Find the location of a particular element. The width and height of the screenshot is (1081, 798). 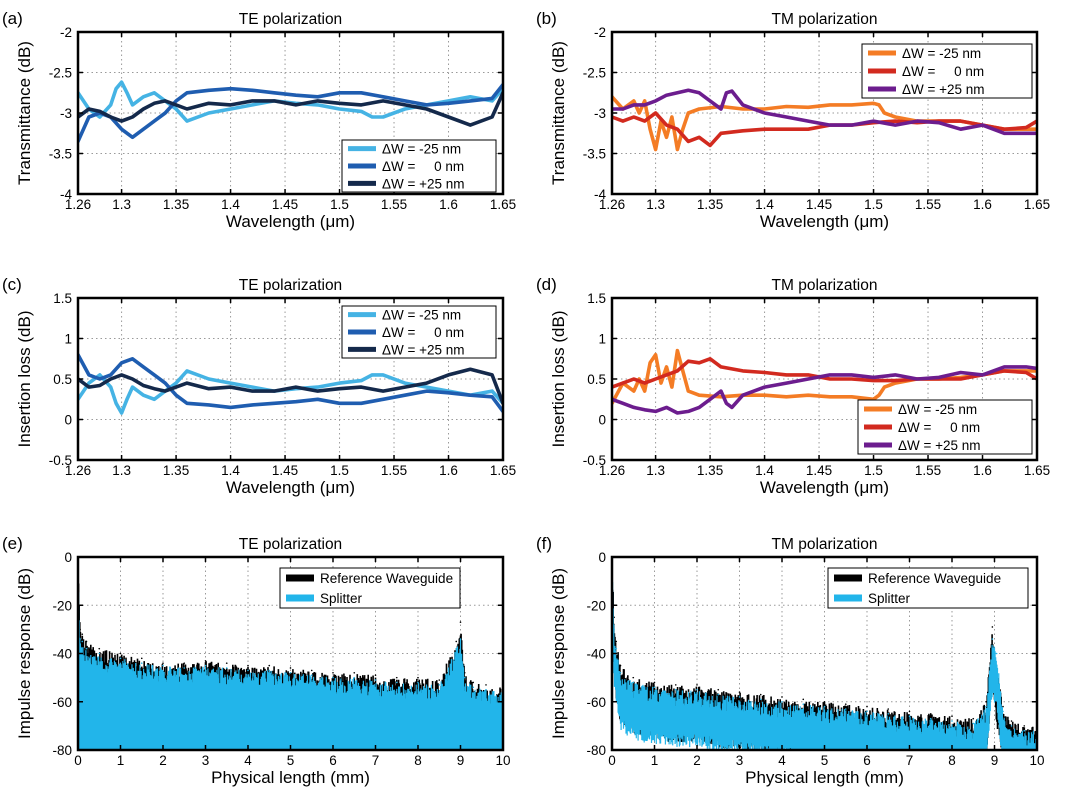

x-axis-label: Wavelength (μm) is located at coordinates (824, 221).